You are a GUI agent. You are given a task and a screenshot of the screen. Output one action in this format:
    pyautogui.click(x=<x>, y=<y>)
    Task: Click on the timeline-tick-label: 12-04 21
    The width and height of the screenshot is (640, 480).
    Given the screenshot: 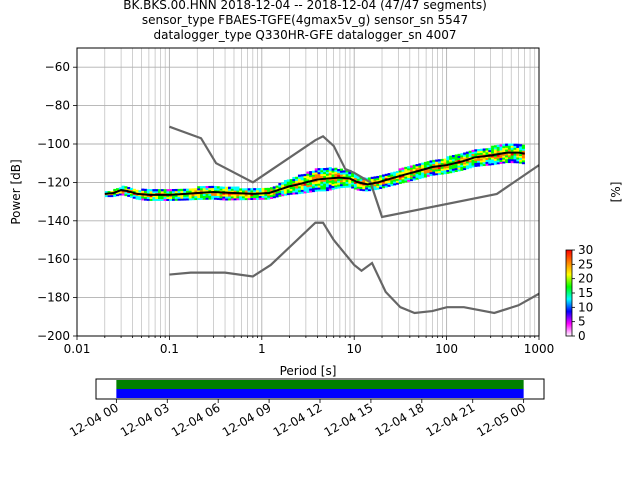 What is the action you would take?
    pyautogui.click(x=451, y=419)
    